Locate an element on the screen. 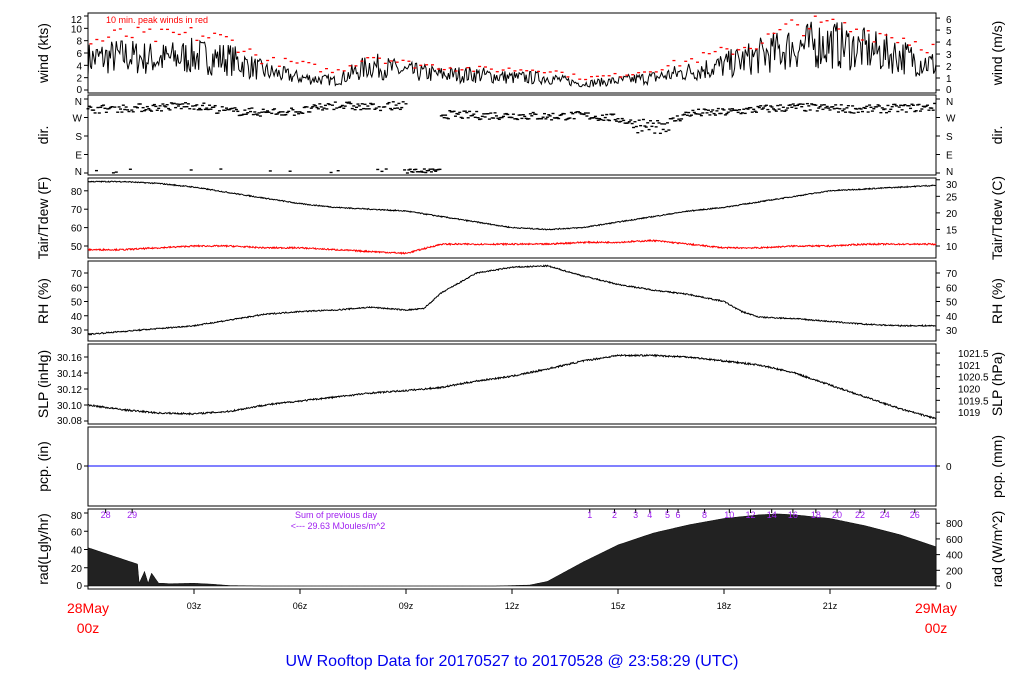  hourly-radiation-label: 28 is located at coordinates (106, 515).